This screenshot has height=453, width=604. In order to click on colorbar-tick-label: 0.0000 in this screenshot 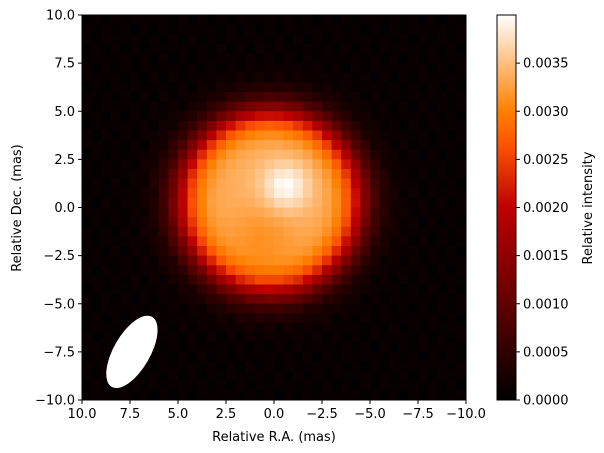, I will do `click(546, 401)`.